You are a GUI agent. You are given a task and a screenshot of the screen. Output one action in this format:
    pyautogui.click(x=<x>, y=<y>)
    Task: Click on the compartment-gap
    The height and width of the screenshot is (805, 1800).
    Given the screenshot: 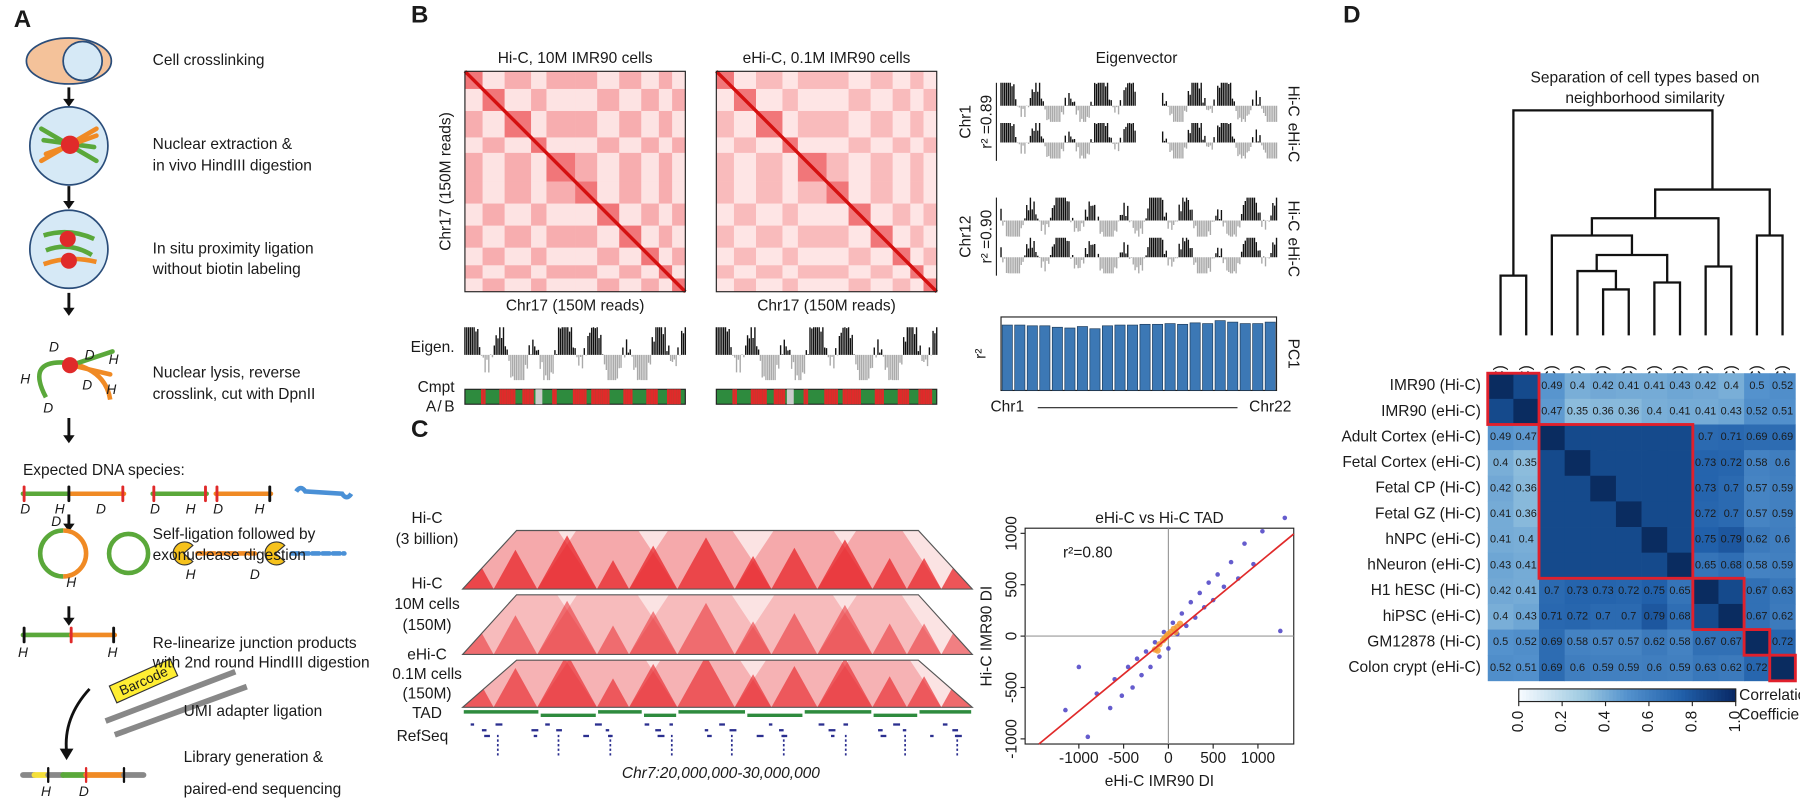 What is the action you would take?
    pyautogui.click(x=539, y=397)
    